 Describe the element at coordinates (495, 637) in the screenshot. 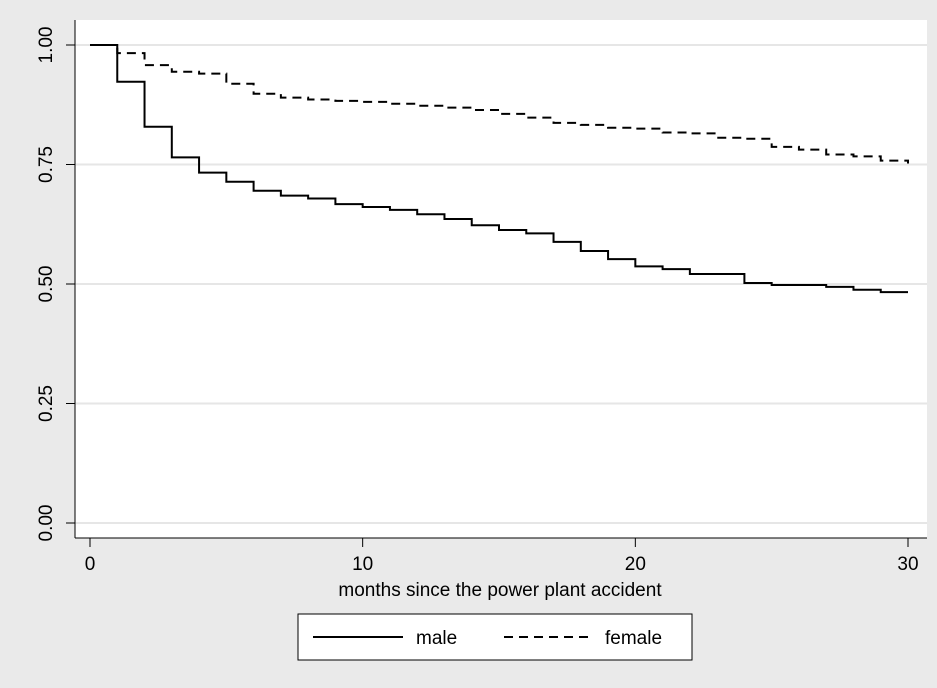

I see `legend: male female` at that location.